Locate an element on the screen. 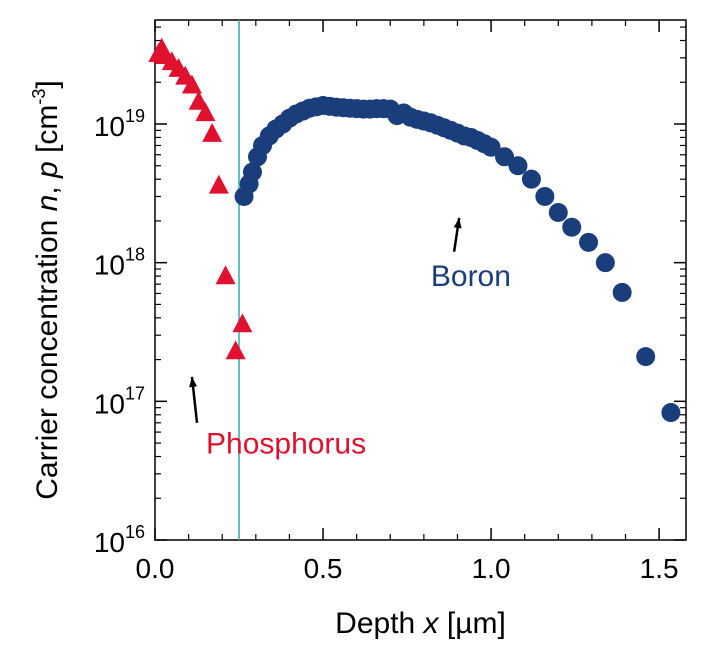  y-axis-title-part: Carrier concentration is located at coordinates (47, 355).